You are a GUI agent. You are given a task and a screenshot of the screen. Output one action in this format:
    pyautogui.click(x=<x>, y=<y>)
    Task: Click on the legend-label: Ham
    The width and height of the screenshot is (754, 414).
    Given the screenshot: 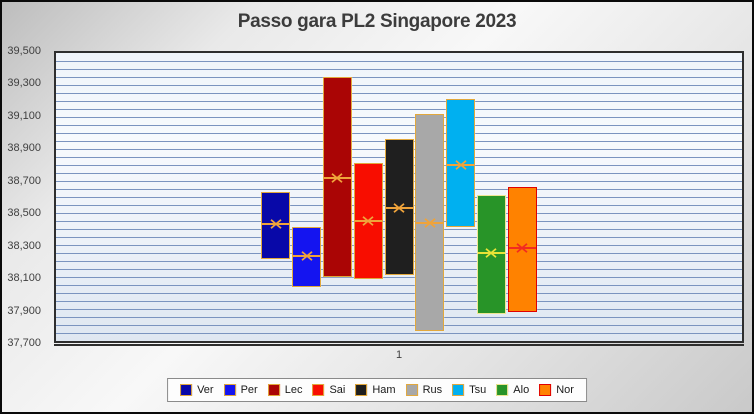 What is the action you would take?
    pyautogui.click(x=384, y=390)
    